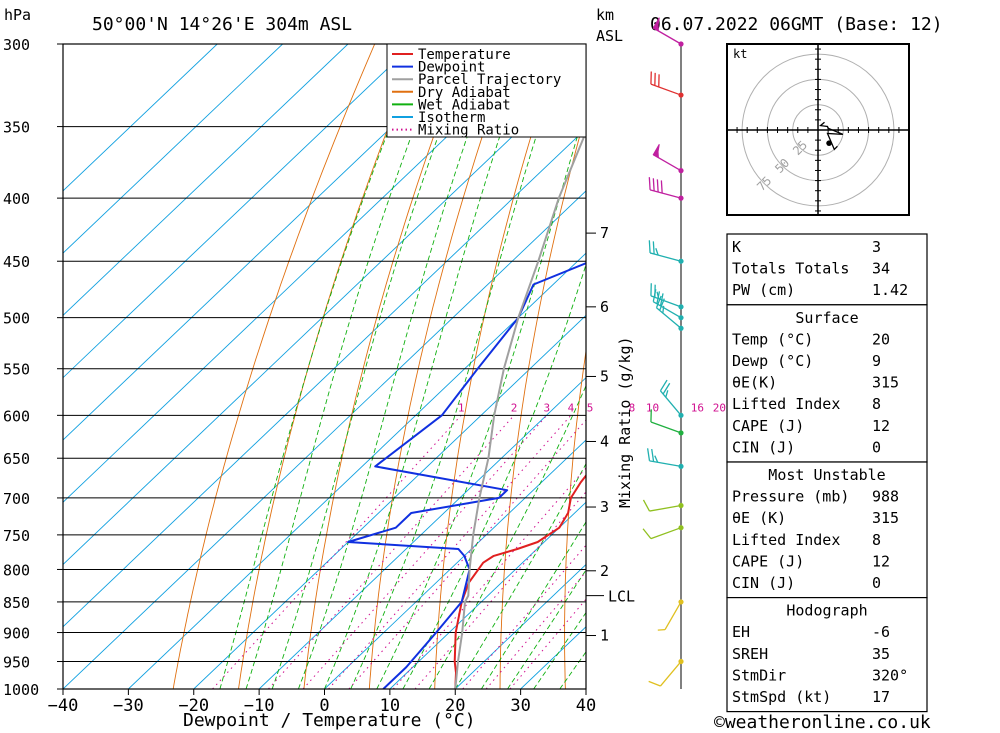  I want to click on hodograph-index-label: SREH, so click(750, 654).